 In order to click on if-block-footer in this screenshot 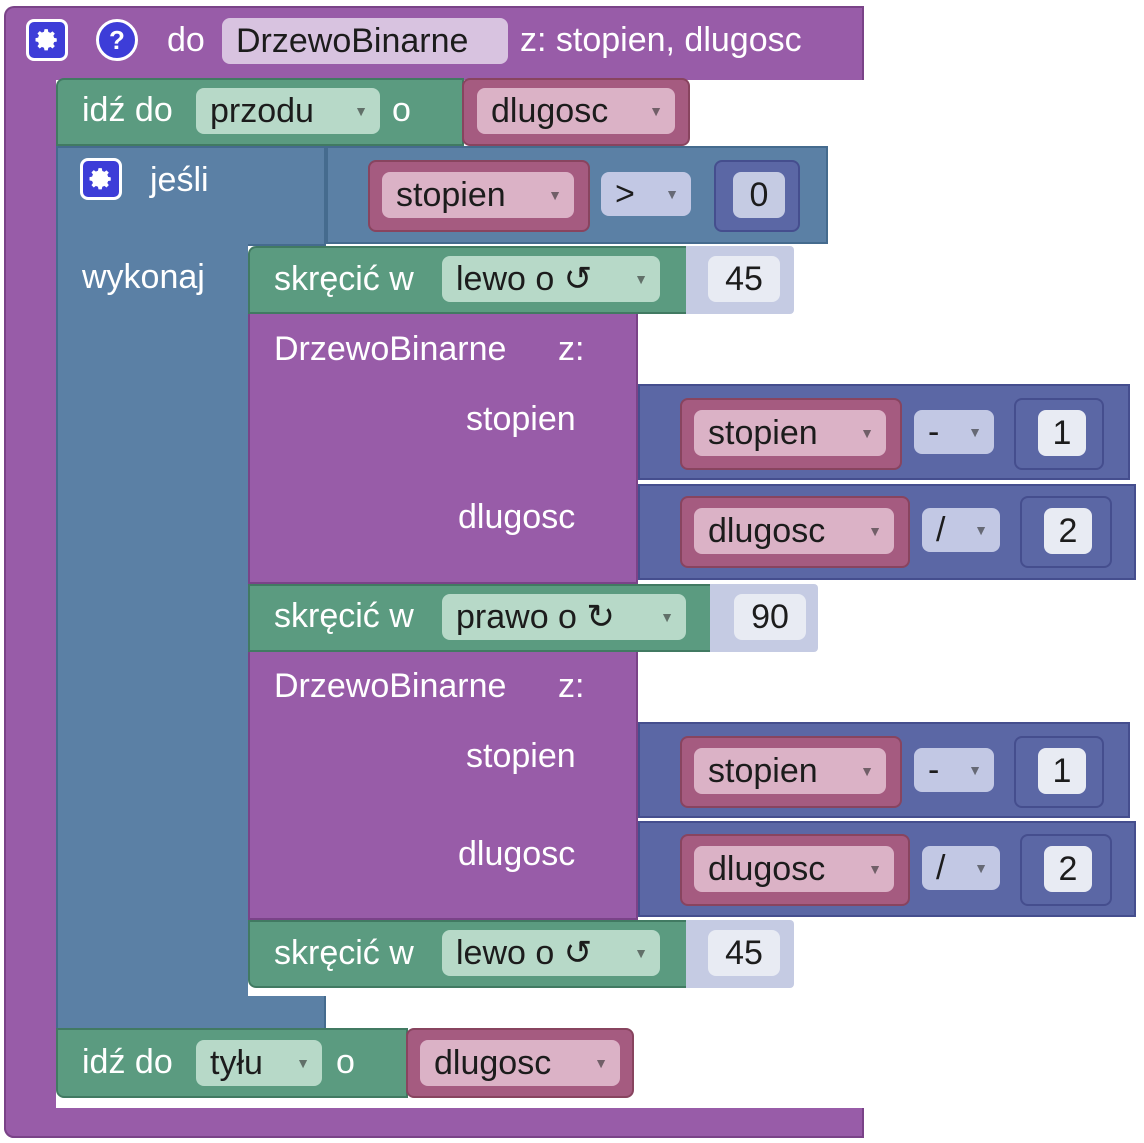, I will do `click(191, 1013)`.